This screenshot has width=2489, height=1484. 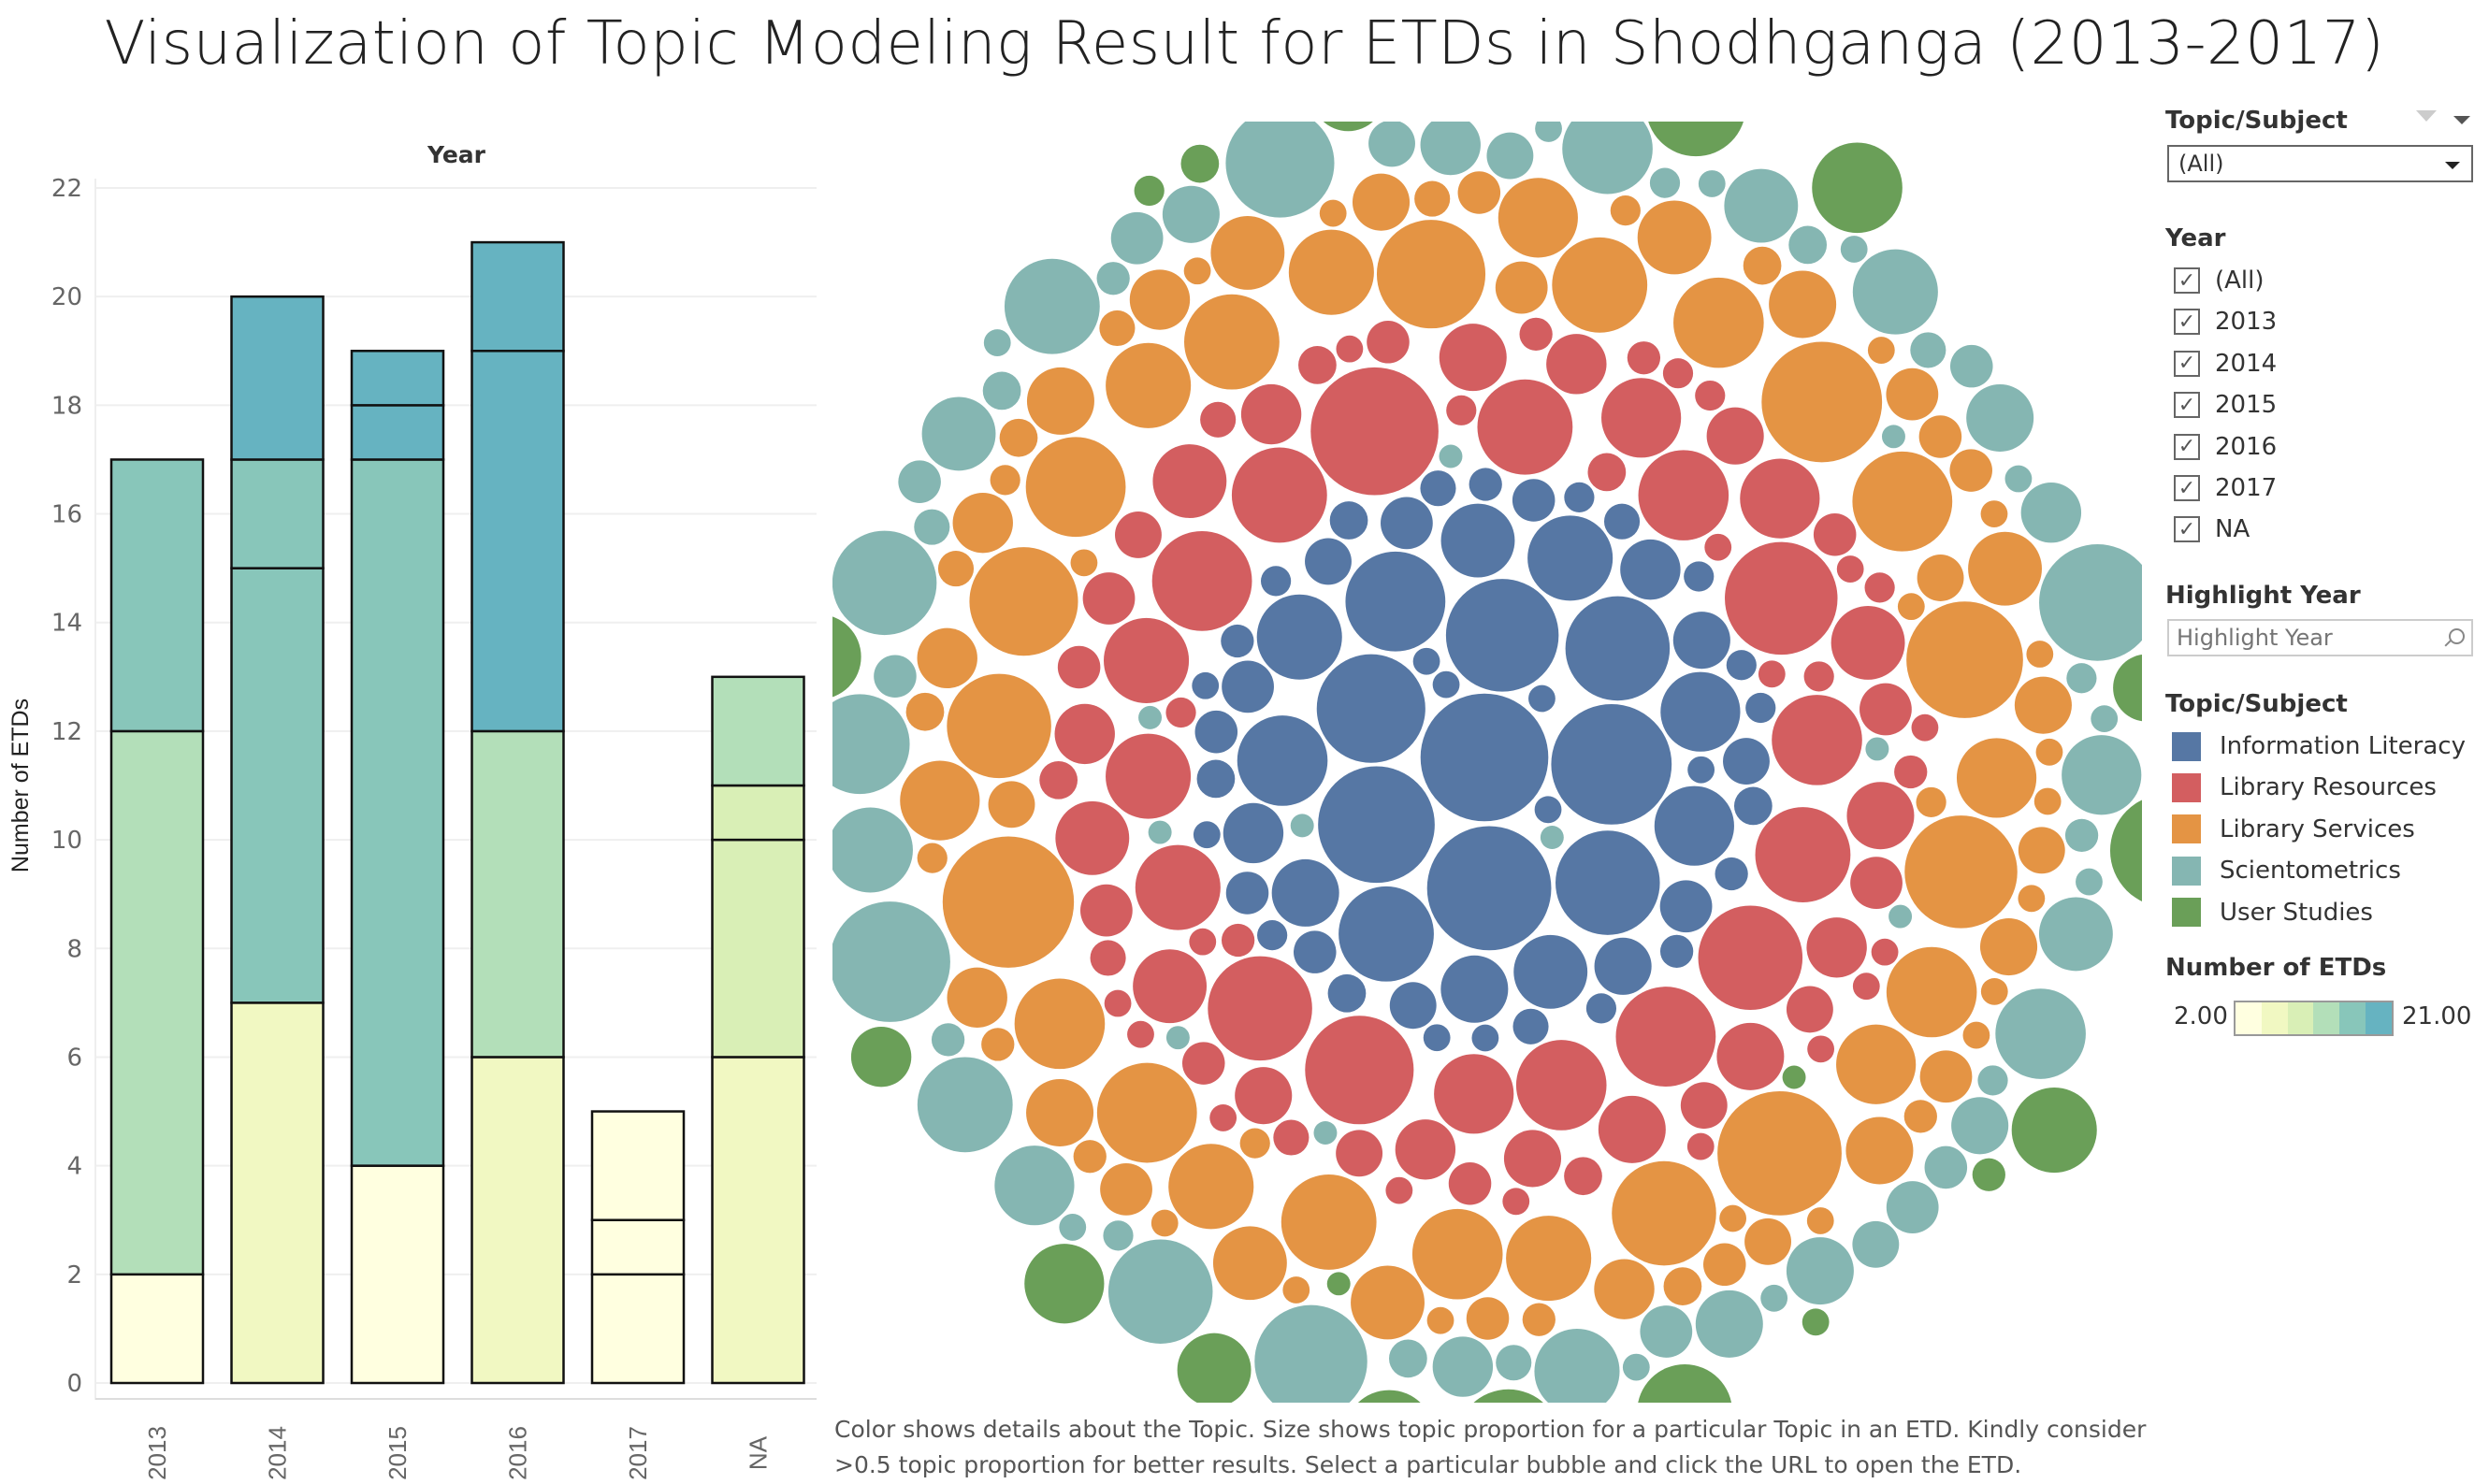 What do you see at coordinates (2272, 912) in the screenshot?
I see `legend-item: User Studies` at bounding box center [2272, 912].